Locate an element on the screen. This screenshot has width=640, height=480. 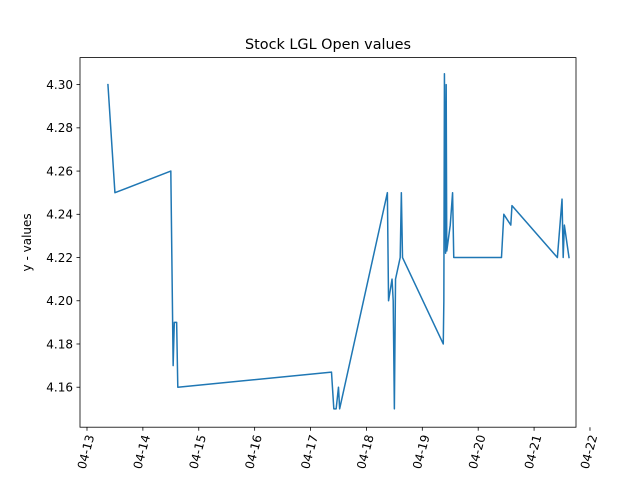
y-tick-label: 4.22 is located at coordinates (59, 258).